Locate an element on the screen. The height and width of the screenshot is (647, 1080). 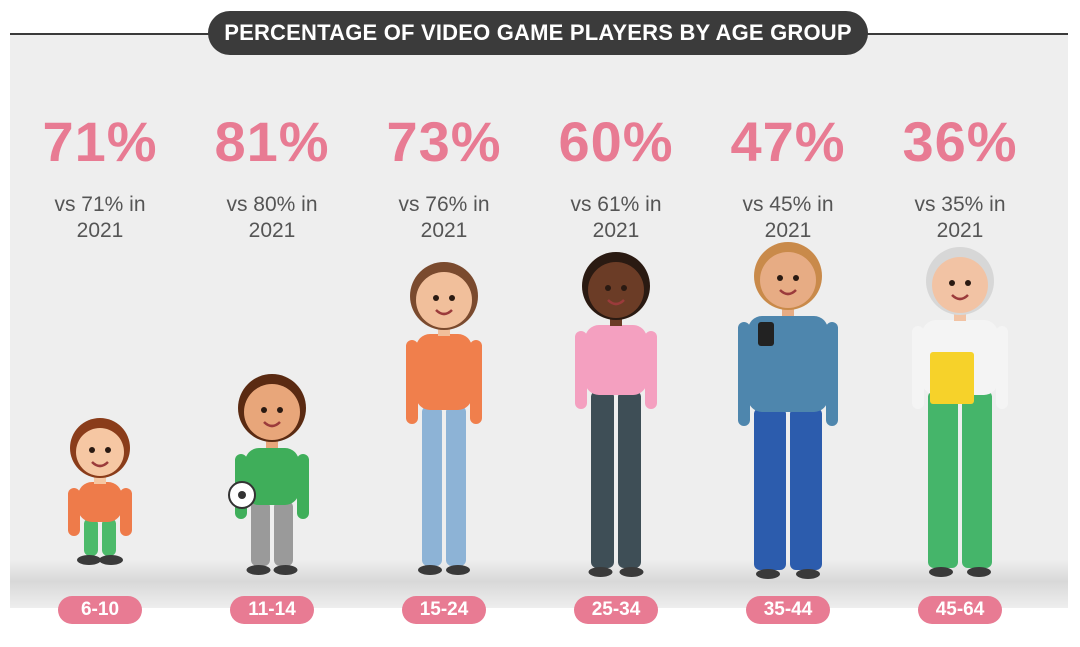
comparison-2021: vs 45% in 2021 is located at coordinates (788, 217).